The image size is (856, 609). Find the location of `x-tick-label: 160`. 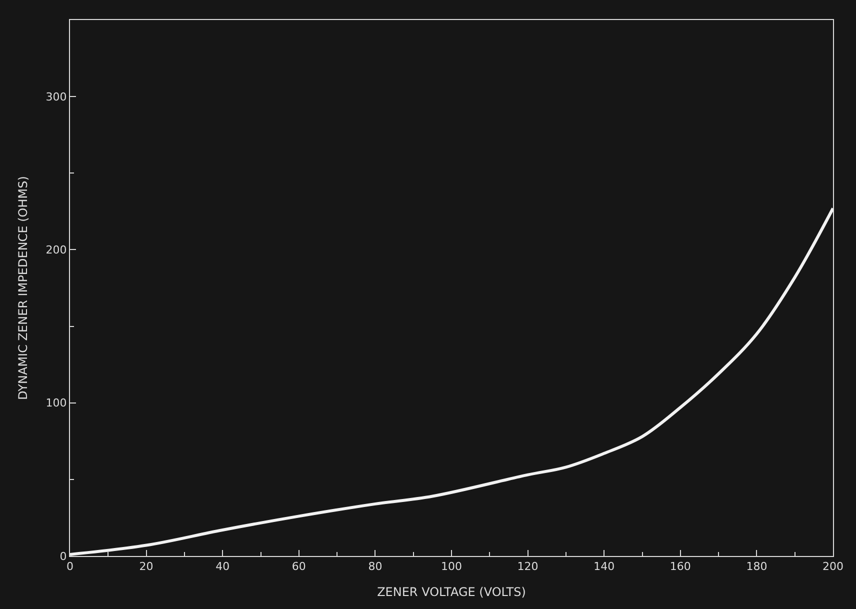

x-tick-label: 160 is located at coordinates (680, 567).